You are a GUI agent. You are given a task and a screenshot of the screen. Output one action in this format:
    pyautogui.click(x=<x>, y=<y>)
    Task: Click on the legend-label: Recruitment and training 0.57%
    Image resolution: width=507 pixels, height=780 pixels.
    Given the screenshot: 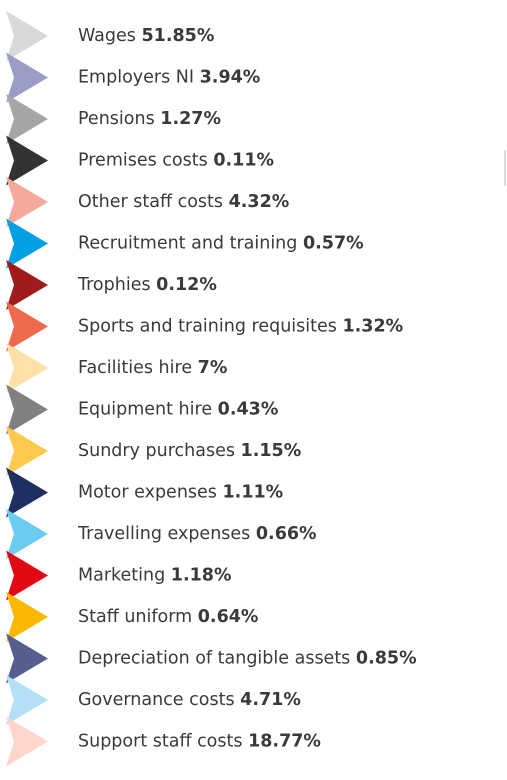 What is the action you would take?
    pyautogui.click(x=221, y=244)
    